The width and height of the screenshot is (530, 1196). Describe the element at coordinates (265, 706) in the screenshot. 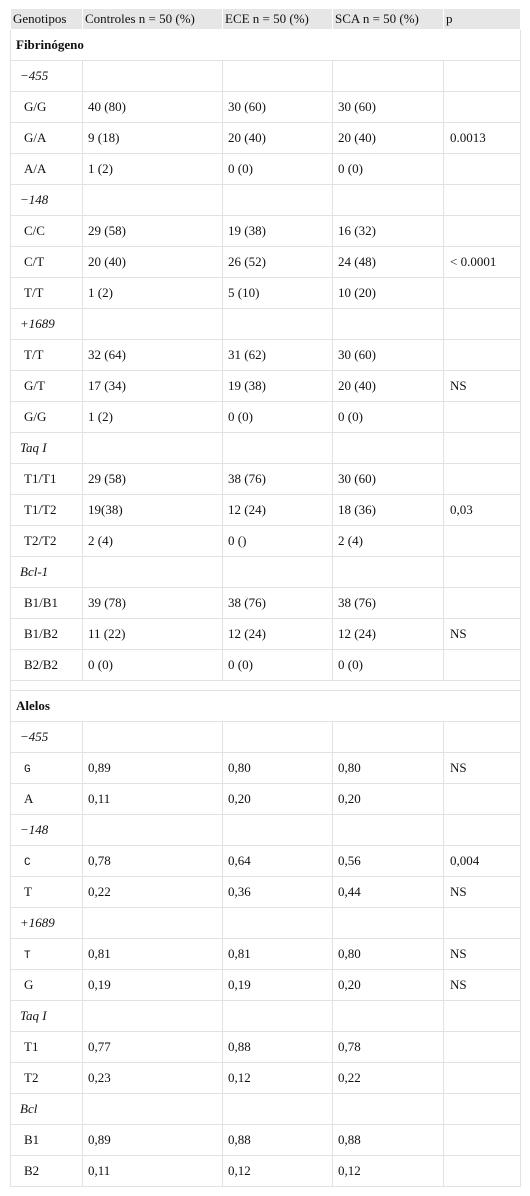

I see `section-row: Alelos` at that location.